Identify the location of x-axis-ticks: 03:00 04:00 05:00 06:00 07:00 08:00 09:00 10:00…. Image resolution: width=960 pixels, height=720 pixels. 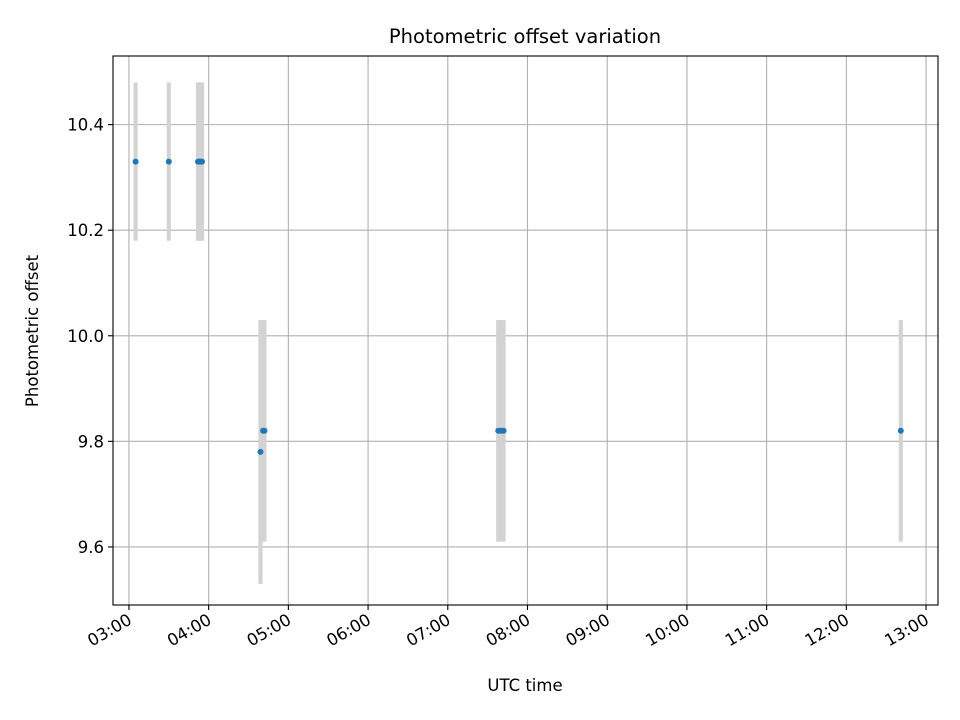
(508, 627).